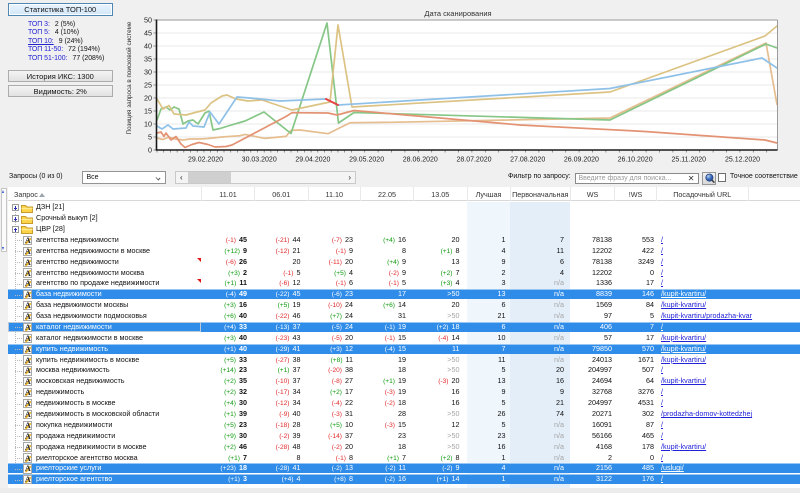 Image resolution: width=800 pixels, height=493 pixels. I want to click on svg-text:Позиция запроса в поисковой си: Позиция запроса в поисковой системе, so click(129, 77).